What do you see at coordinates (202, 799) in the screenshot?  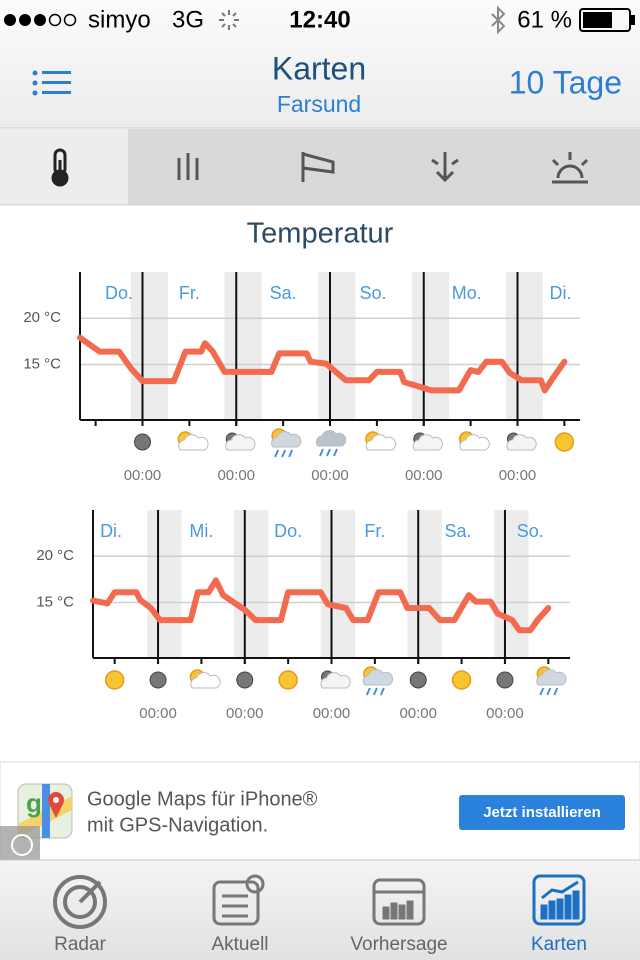 I see `ad-title: Google Maps für iPhone®` at bounding box center [202, 799].